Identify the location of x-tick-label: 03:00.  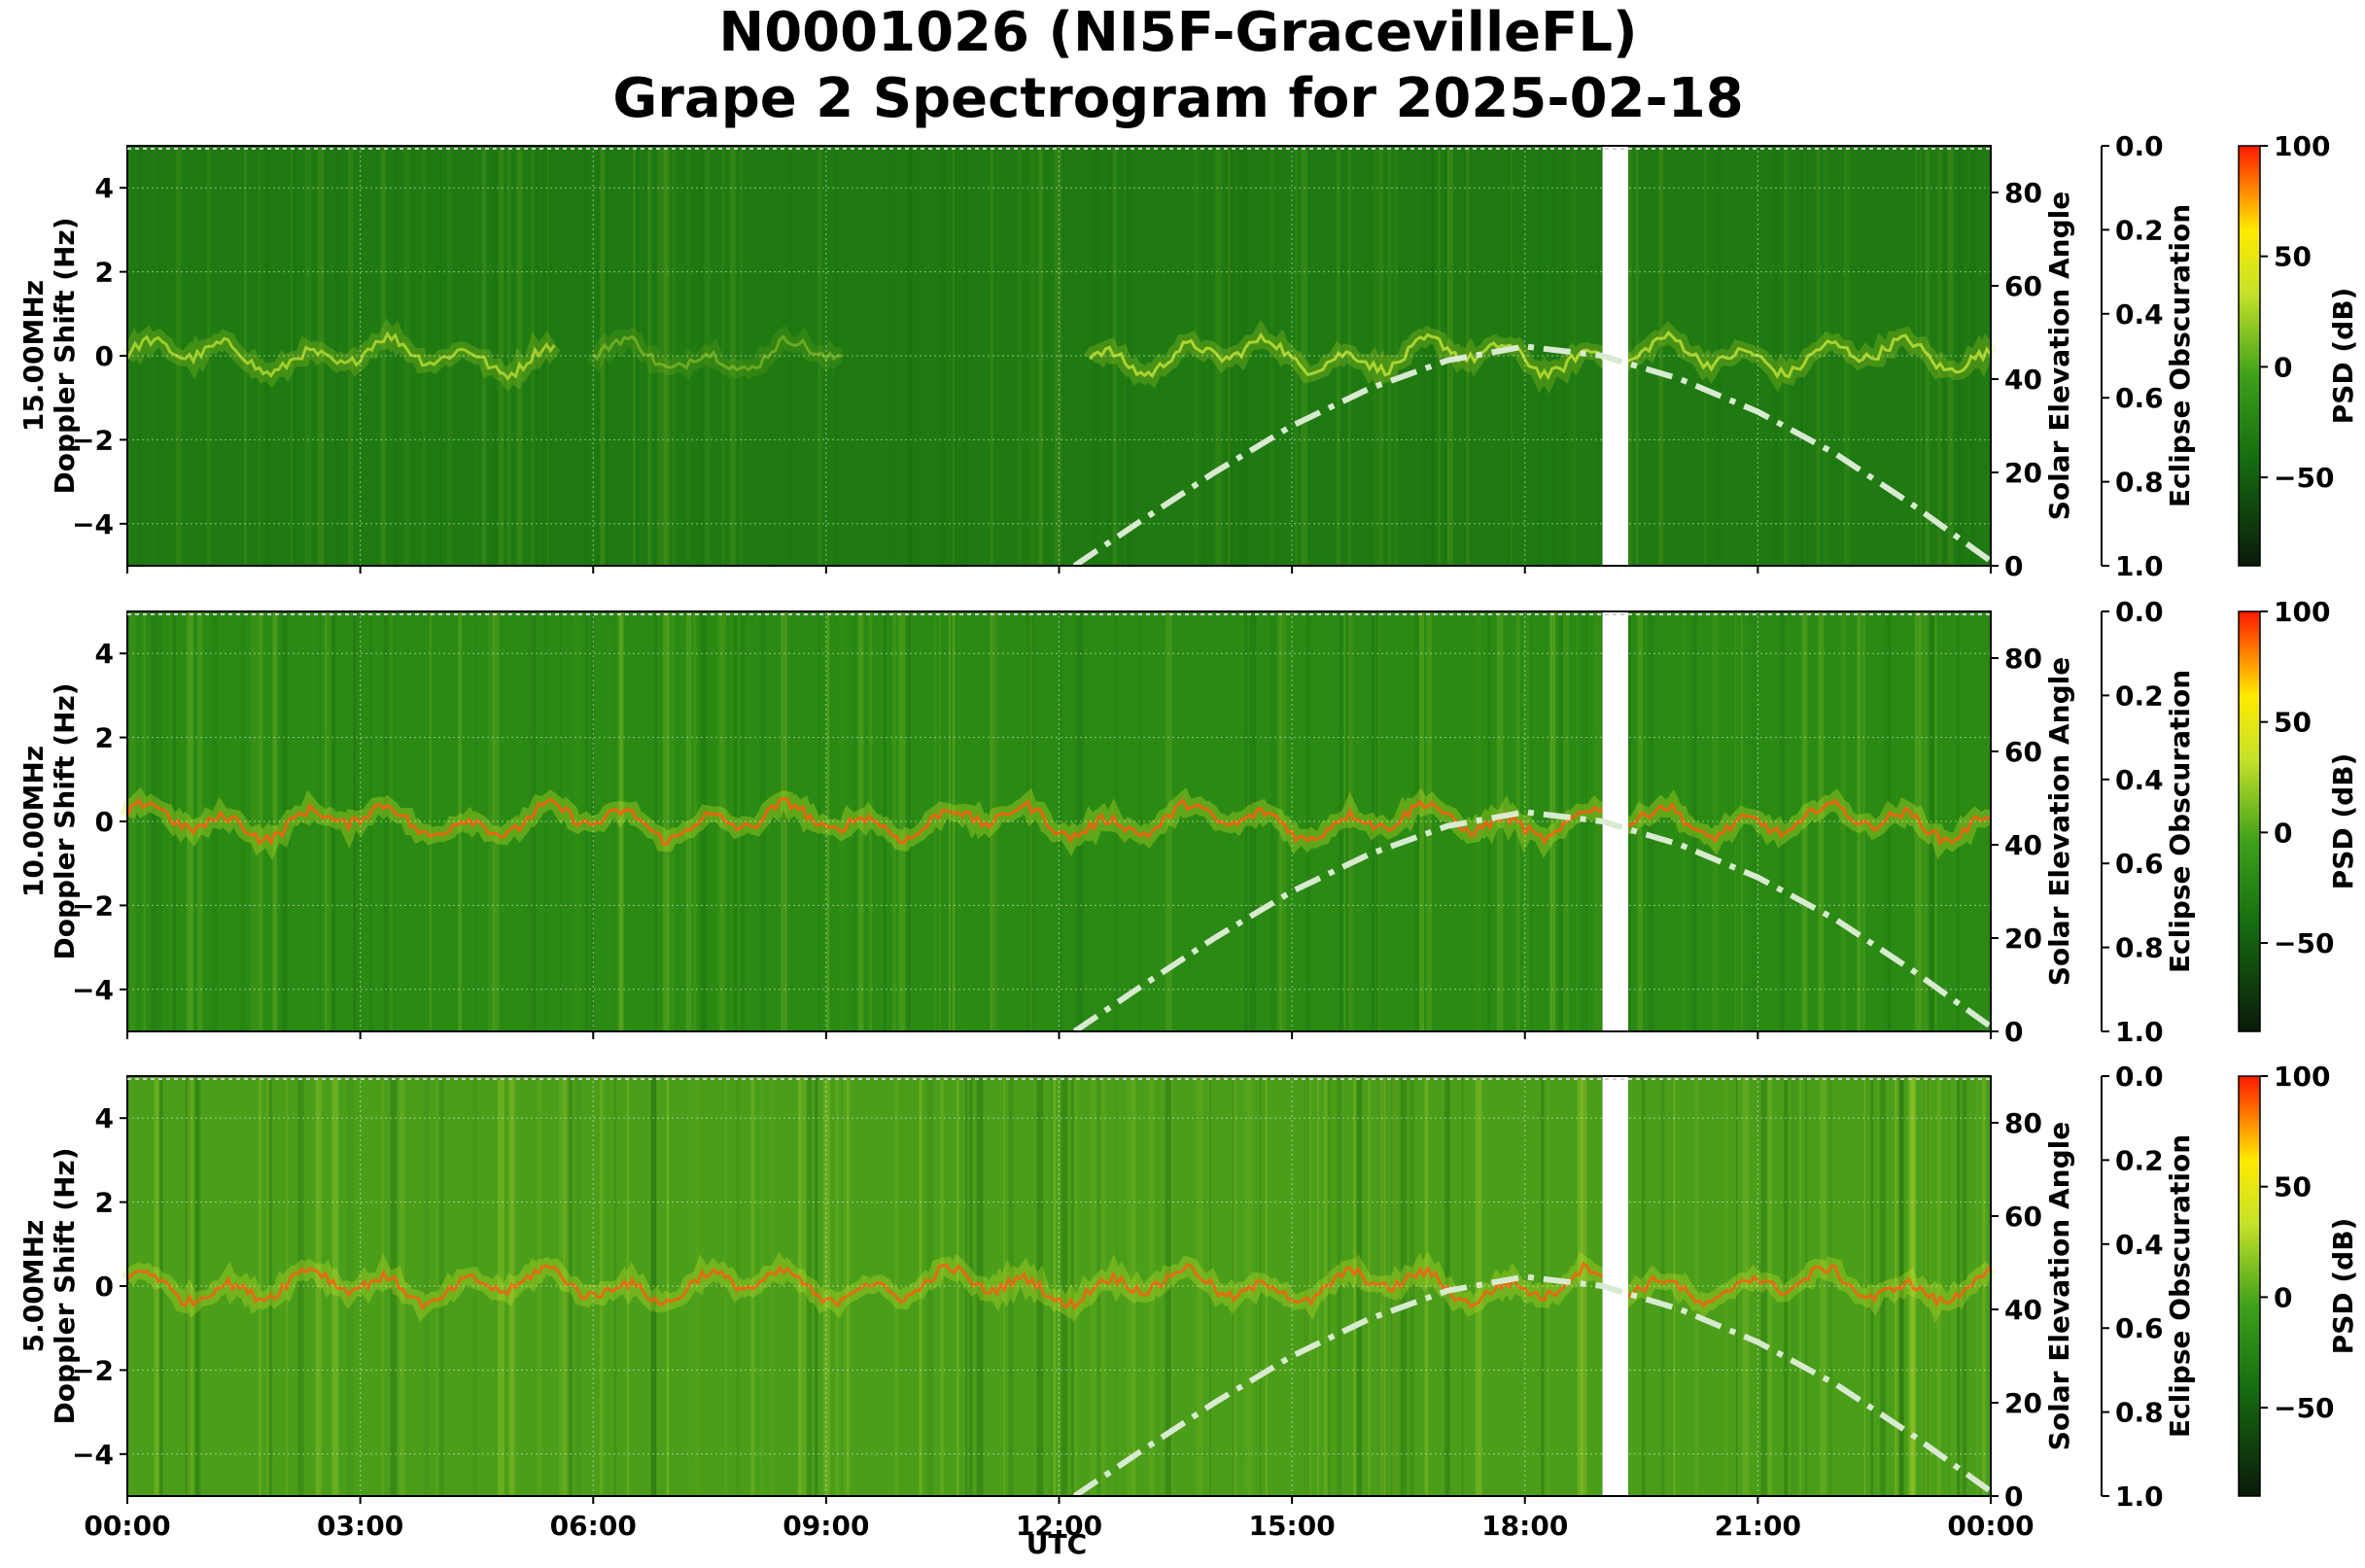
(360, 1526).